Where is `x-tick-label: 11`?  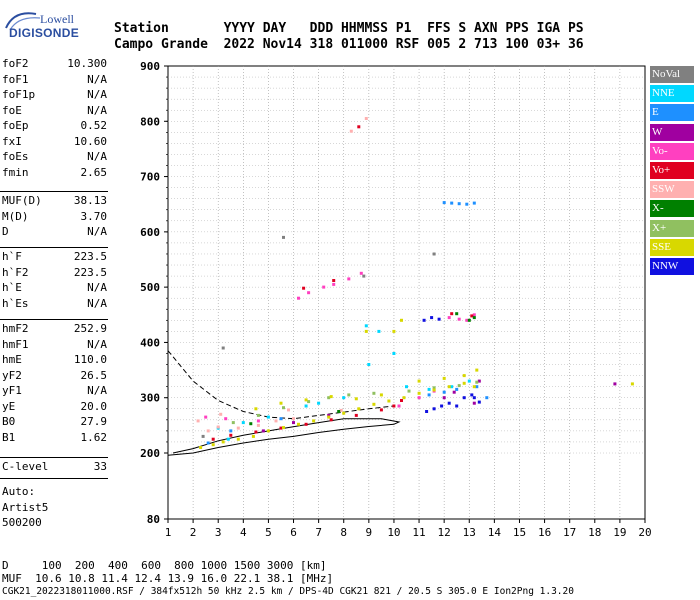
x-tick-label: 11 is located at coordinates (418, 532).